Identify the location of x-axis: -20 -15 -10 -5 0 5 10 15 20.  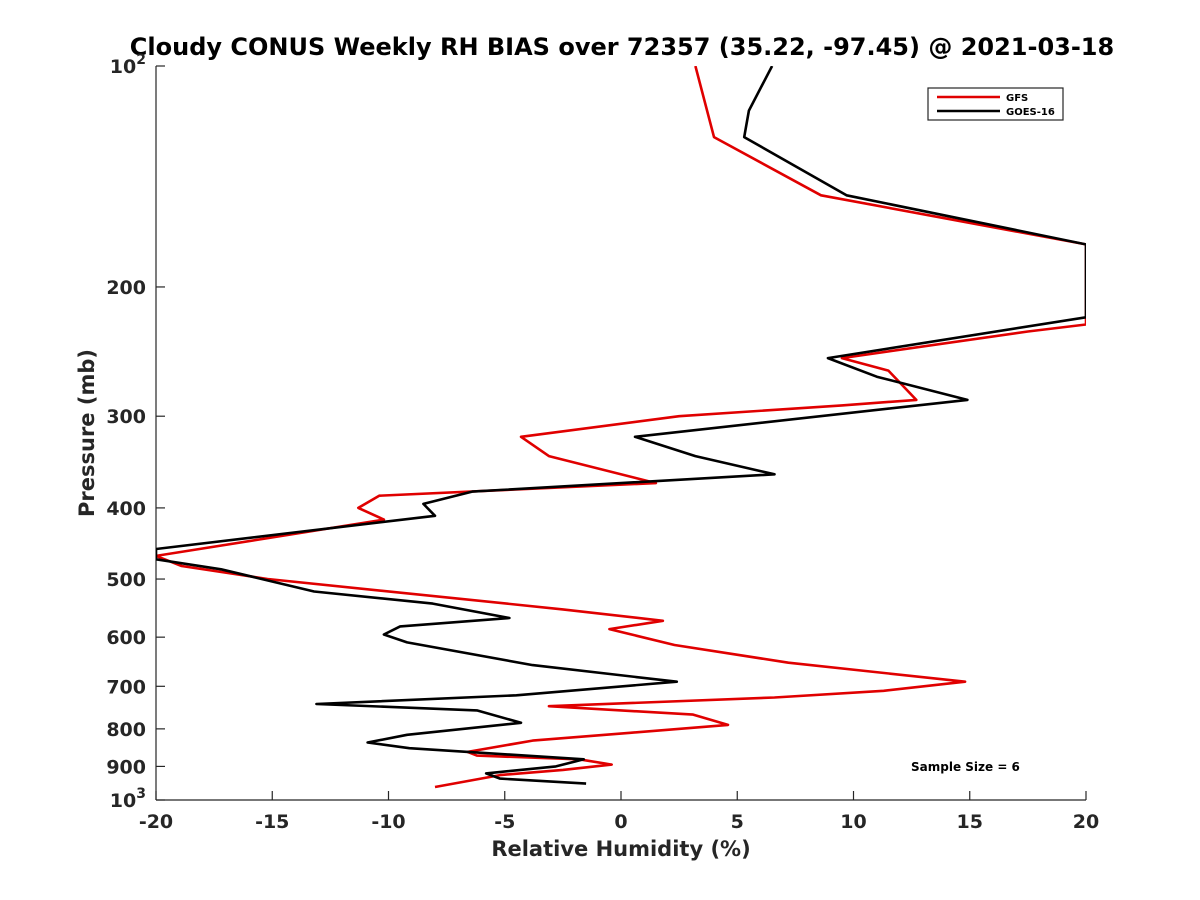
(619, 812).